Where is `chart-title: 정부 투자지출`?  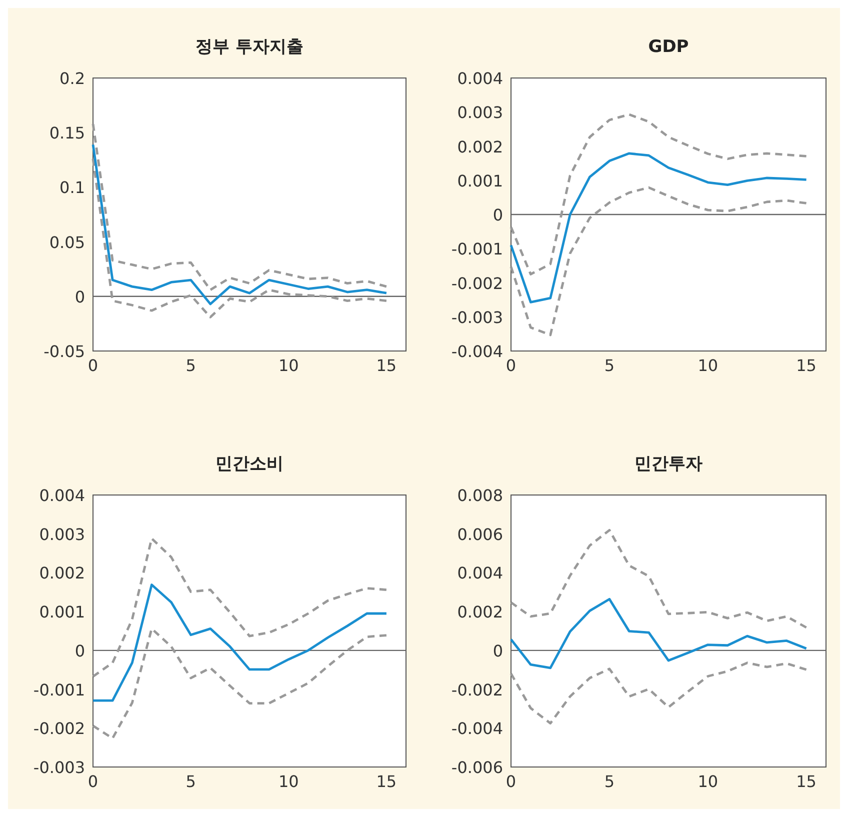 chart-title: 정부 투자지출 is located at coordinates (250, 47).